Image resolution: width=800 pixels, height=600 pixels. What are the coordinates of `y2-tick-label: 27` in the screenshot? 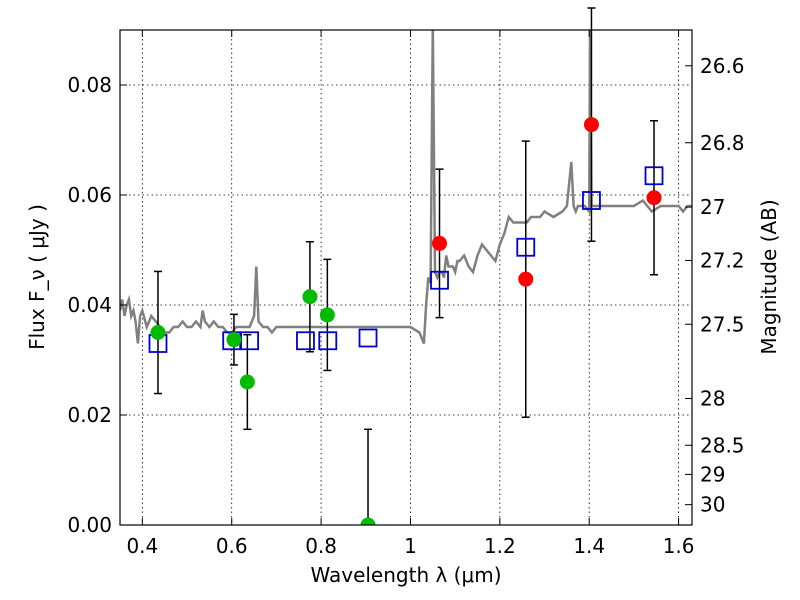 It's located at (712, 207).